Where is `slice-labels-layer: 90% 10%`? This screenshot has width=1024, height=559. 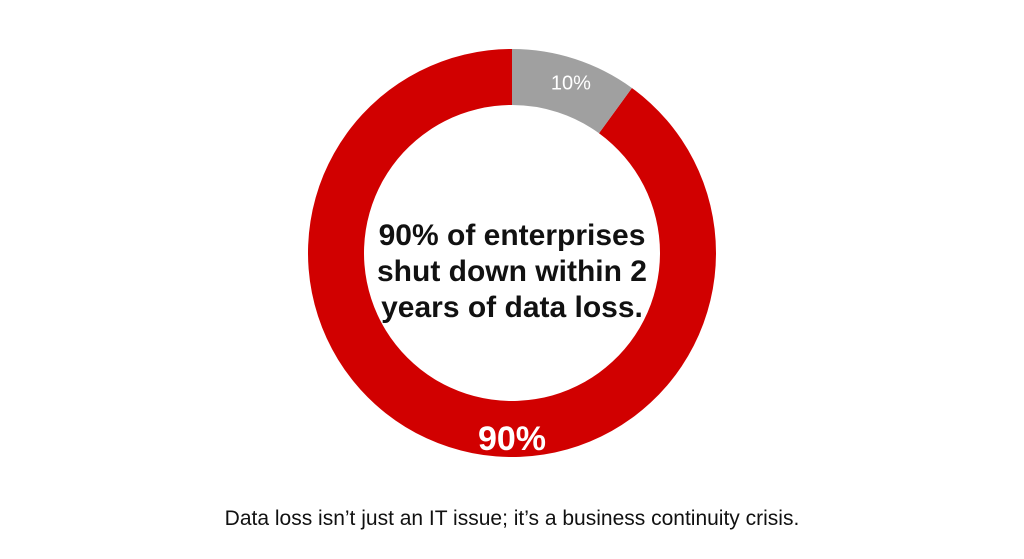 slice-labels-layer: 90% 10% is located at coordinates (534, 265).